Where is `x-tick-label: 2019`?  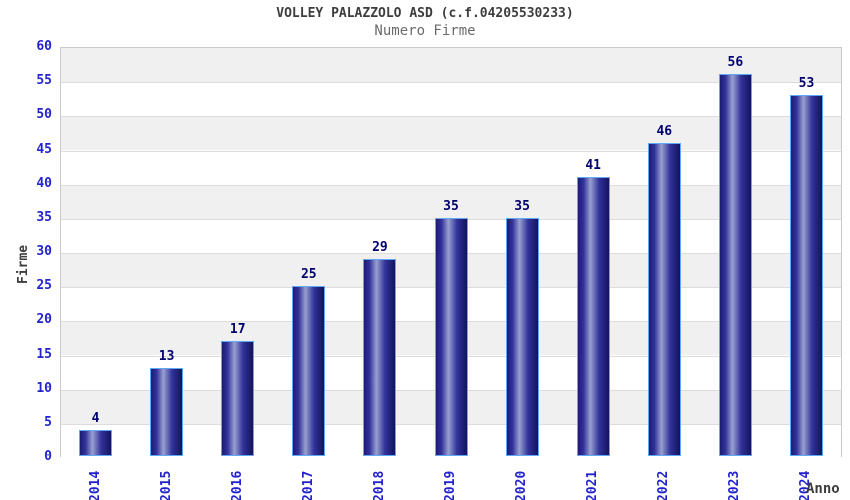 x-tick-label: 2019 is located at coordinates (450, 485).